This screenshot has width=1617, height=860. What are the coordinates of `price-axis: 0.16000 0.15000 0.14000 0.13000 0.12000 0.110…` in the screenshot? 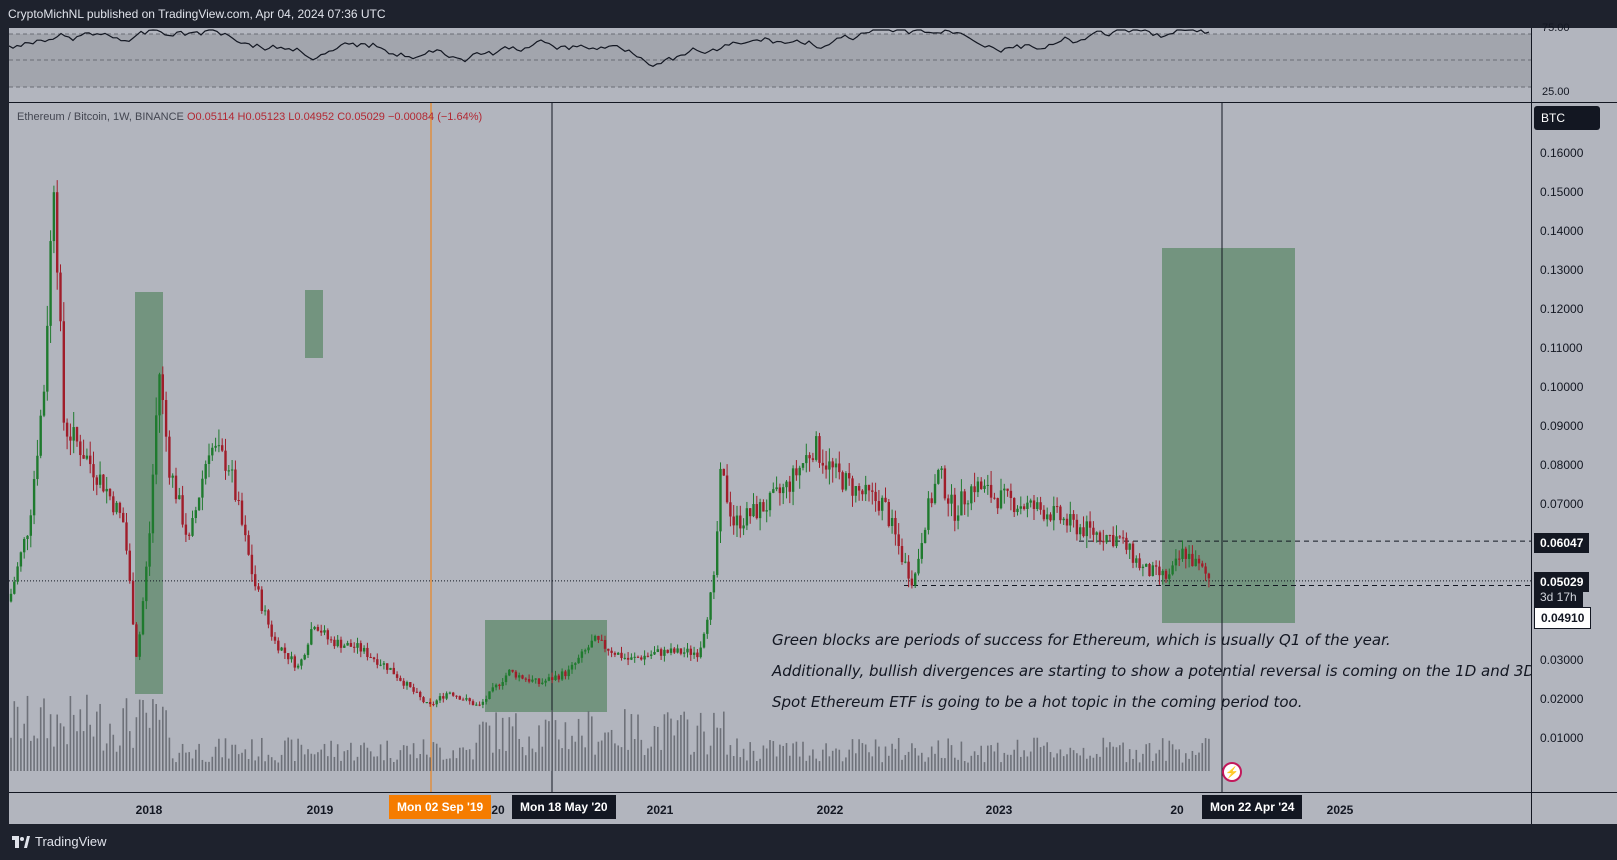 It's located at (1574, 447).